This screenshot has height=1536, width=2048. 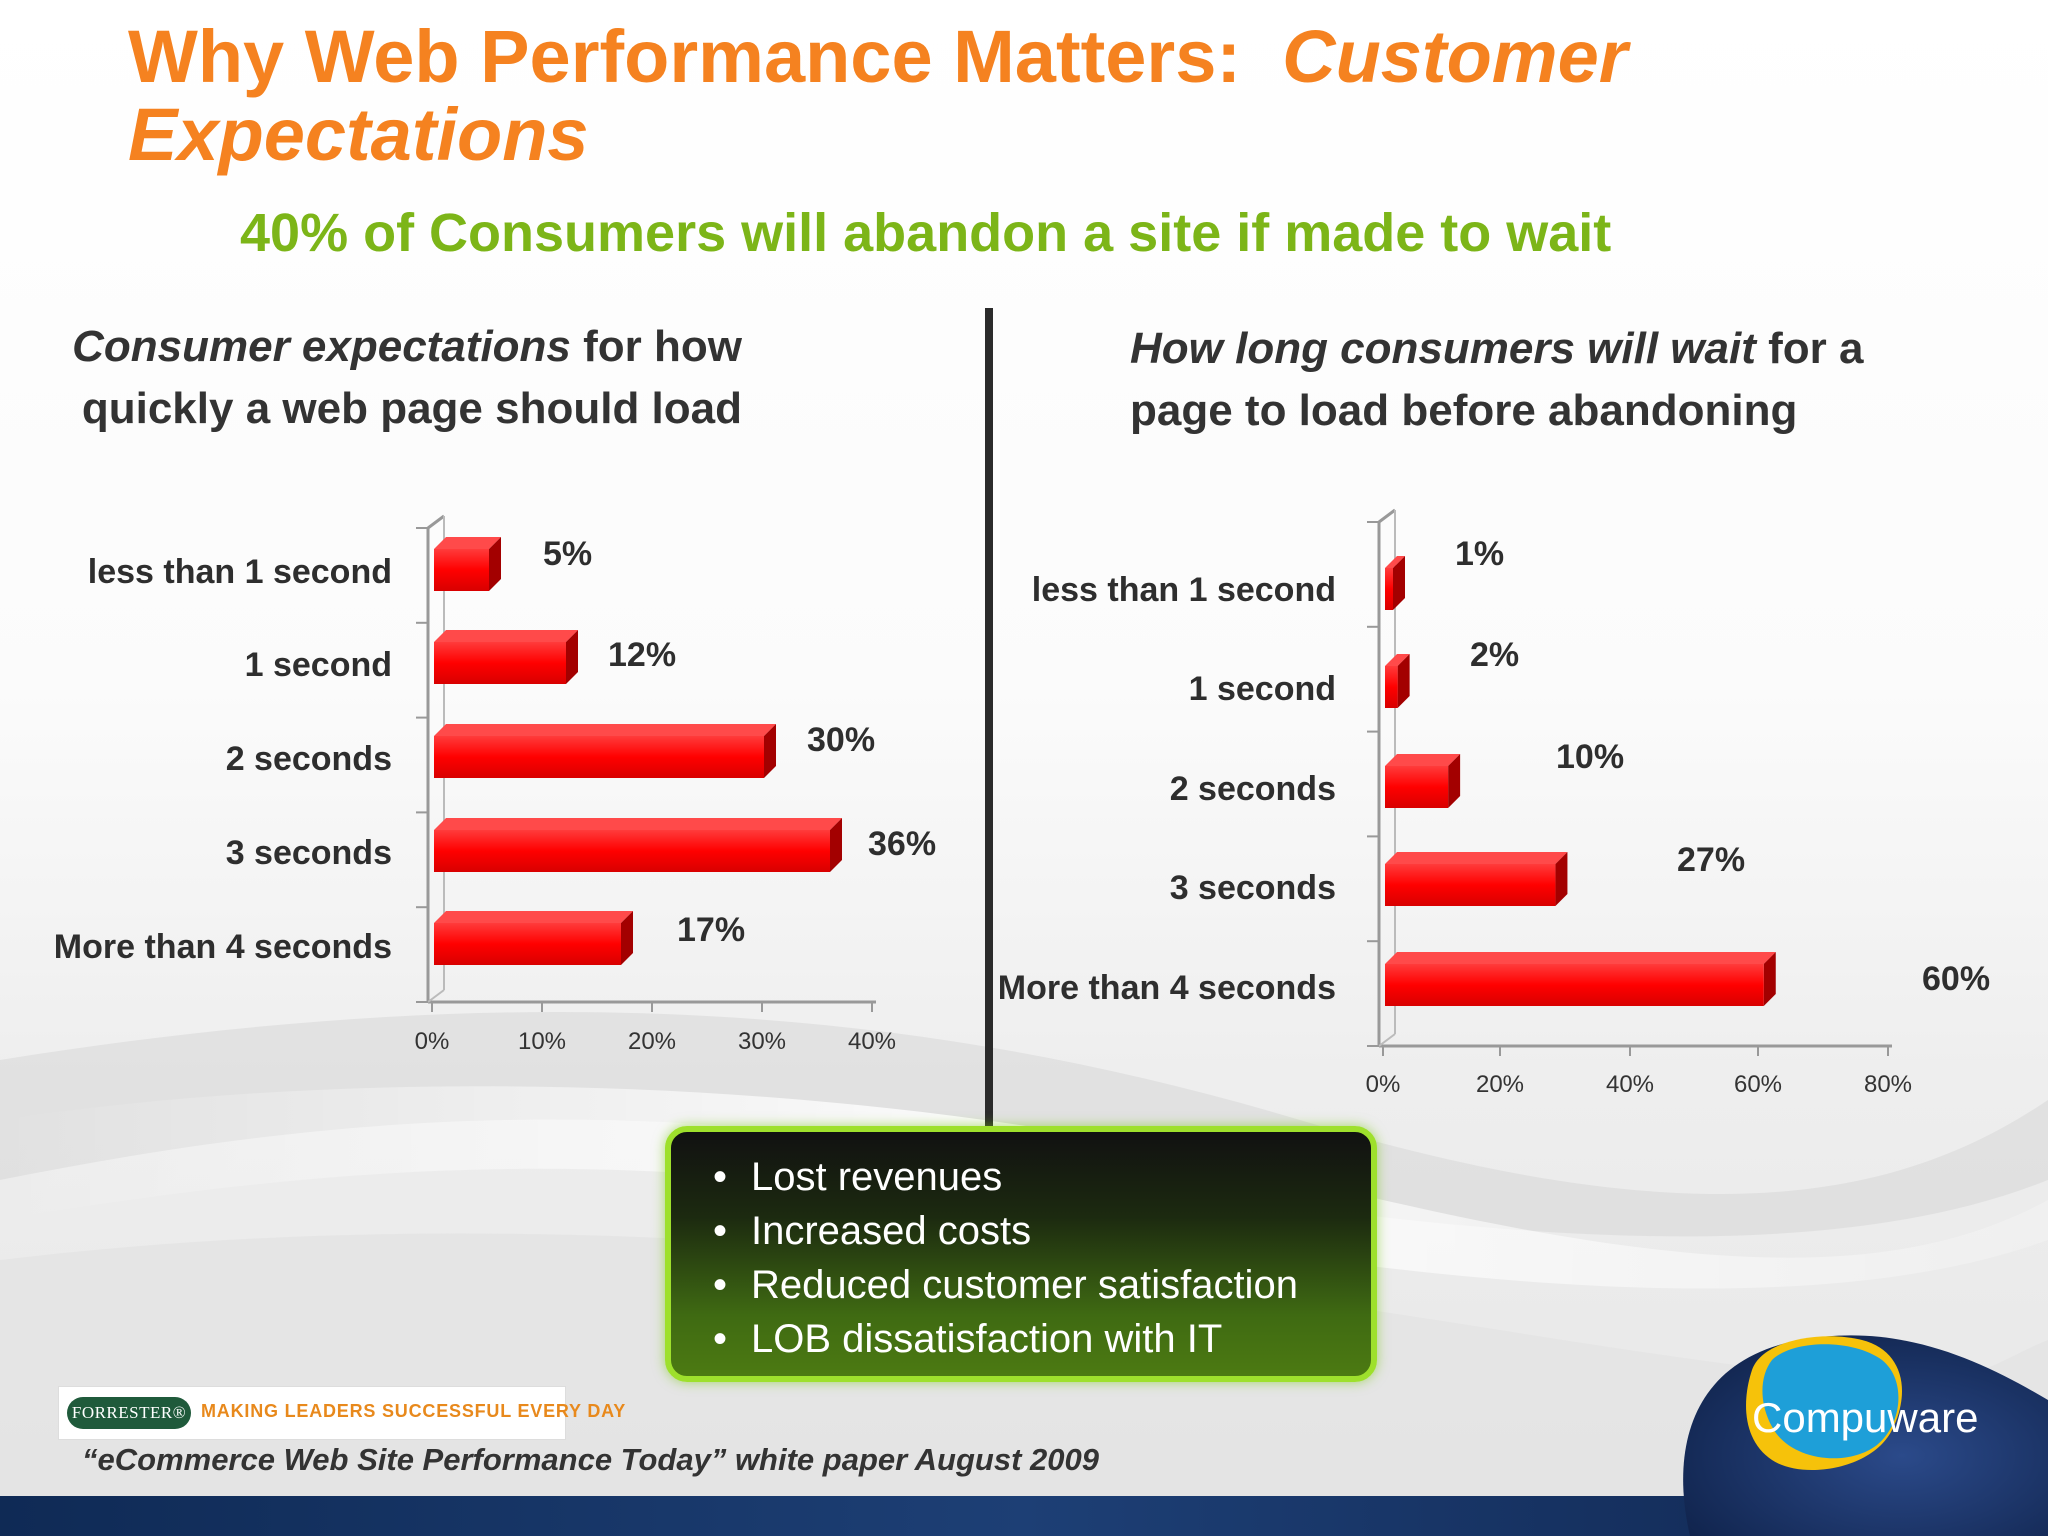 I want to click on compuware-logo-icon, so click(x=1824, y=1403).